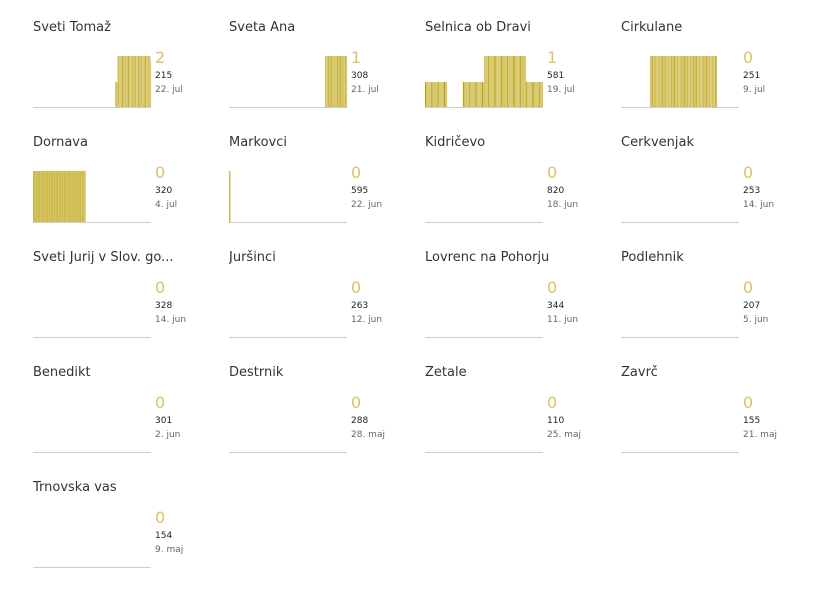 The height and width of the screenshot is (590, 814). I want to click on mini-bar-chart: 0 251 9. jul, so click(693, 78).